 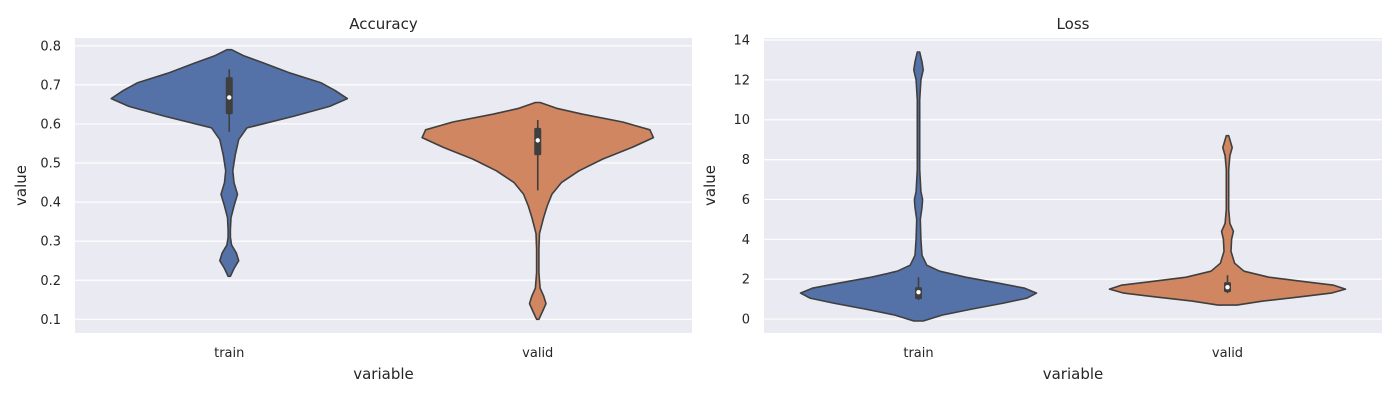 What do you see at coordinates (50, 46) in the screenshot?
I see `y-tick-label: 0.8` at bounding box center [50, 46].